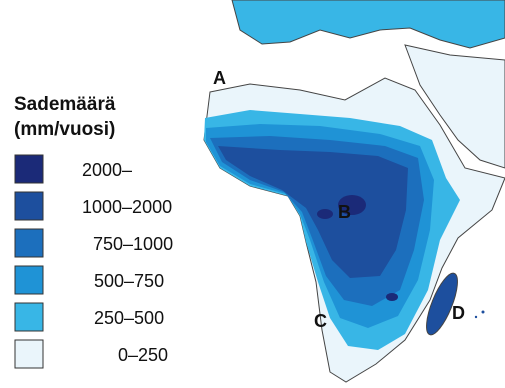  What do you see at coordinates (129, 318) in the screenshot?
I see `legend-label: 250–500` at bounding box center [129, 318].